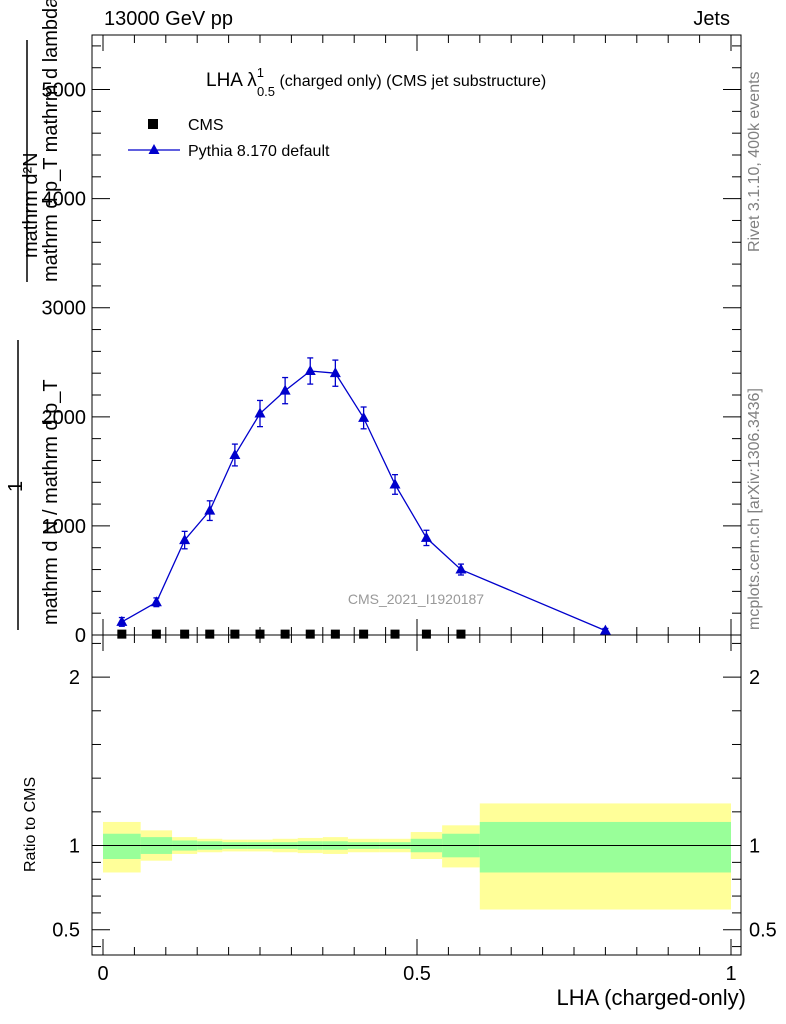 The height and width of the screenshot is (1024, 786). Describe the element at coordinates (64, 200) in the screenshot. I see `y-tick-label-main-4: 4000` at that location.